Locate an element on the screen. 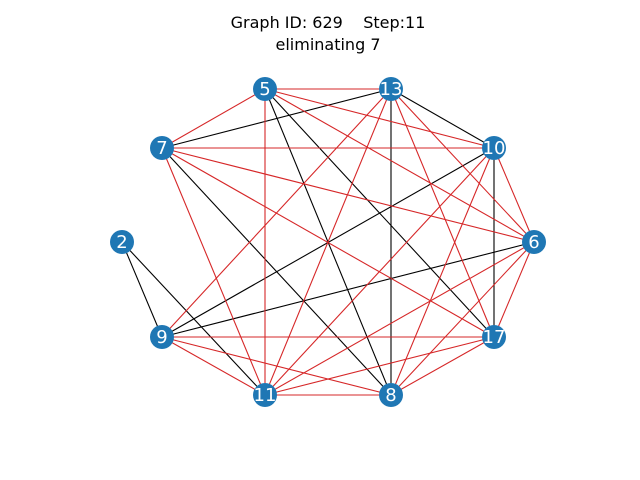 The image size is (640, 480). node-6: 6 is located at coordinates (534, 242).